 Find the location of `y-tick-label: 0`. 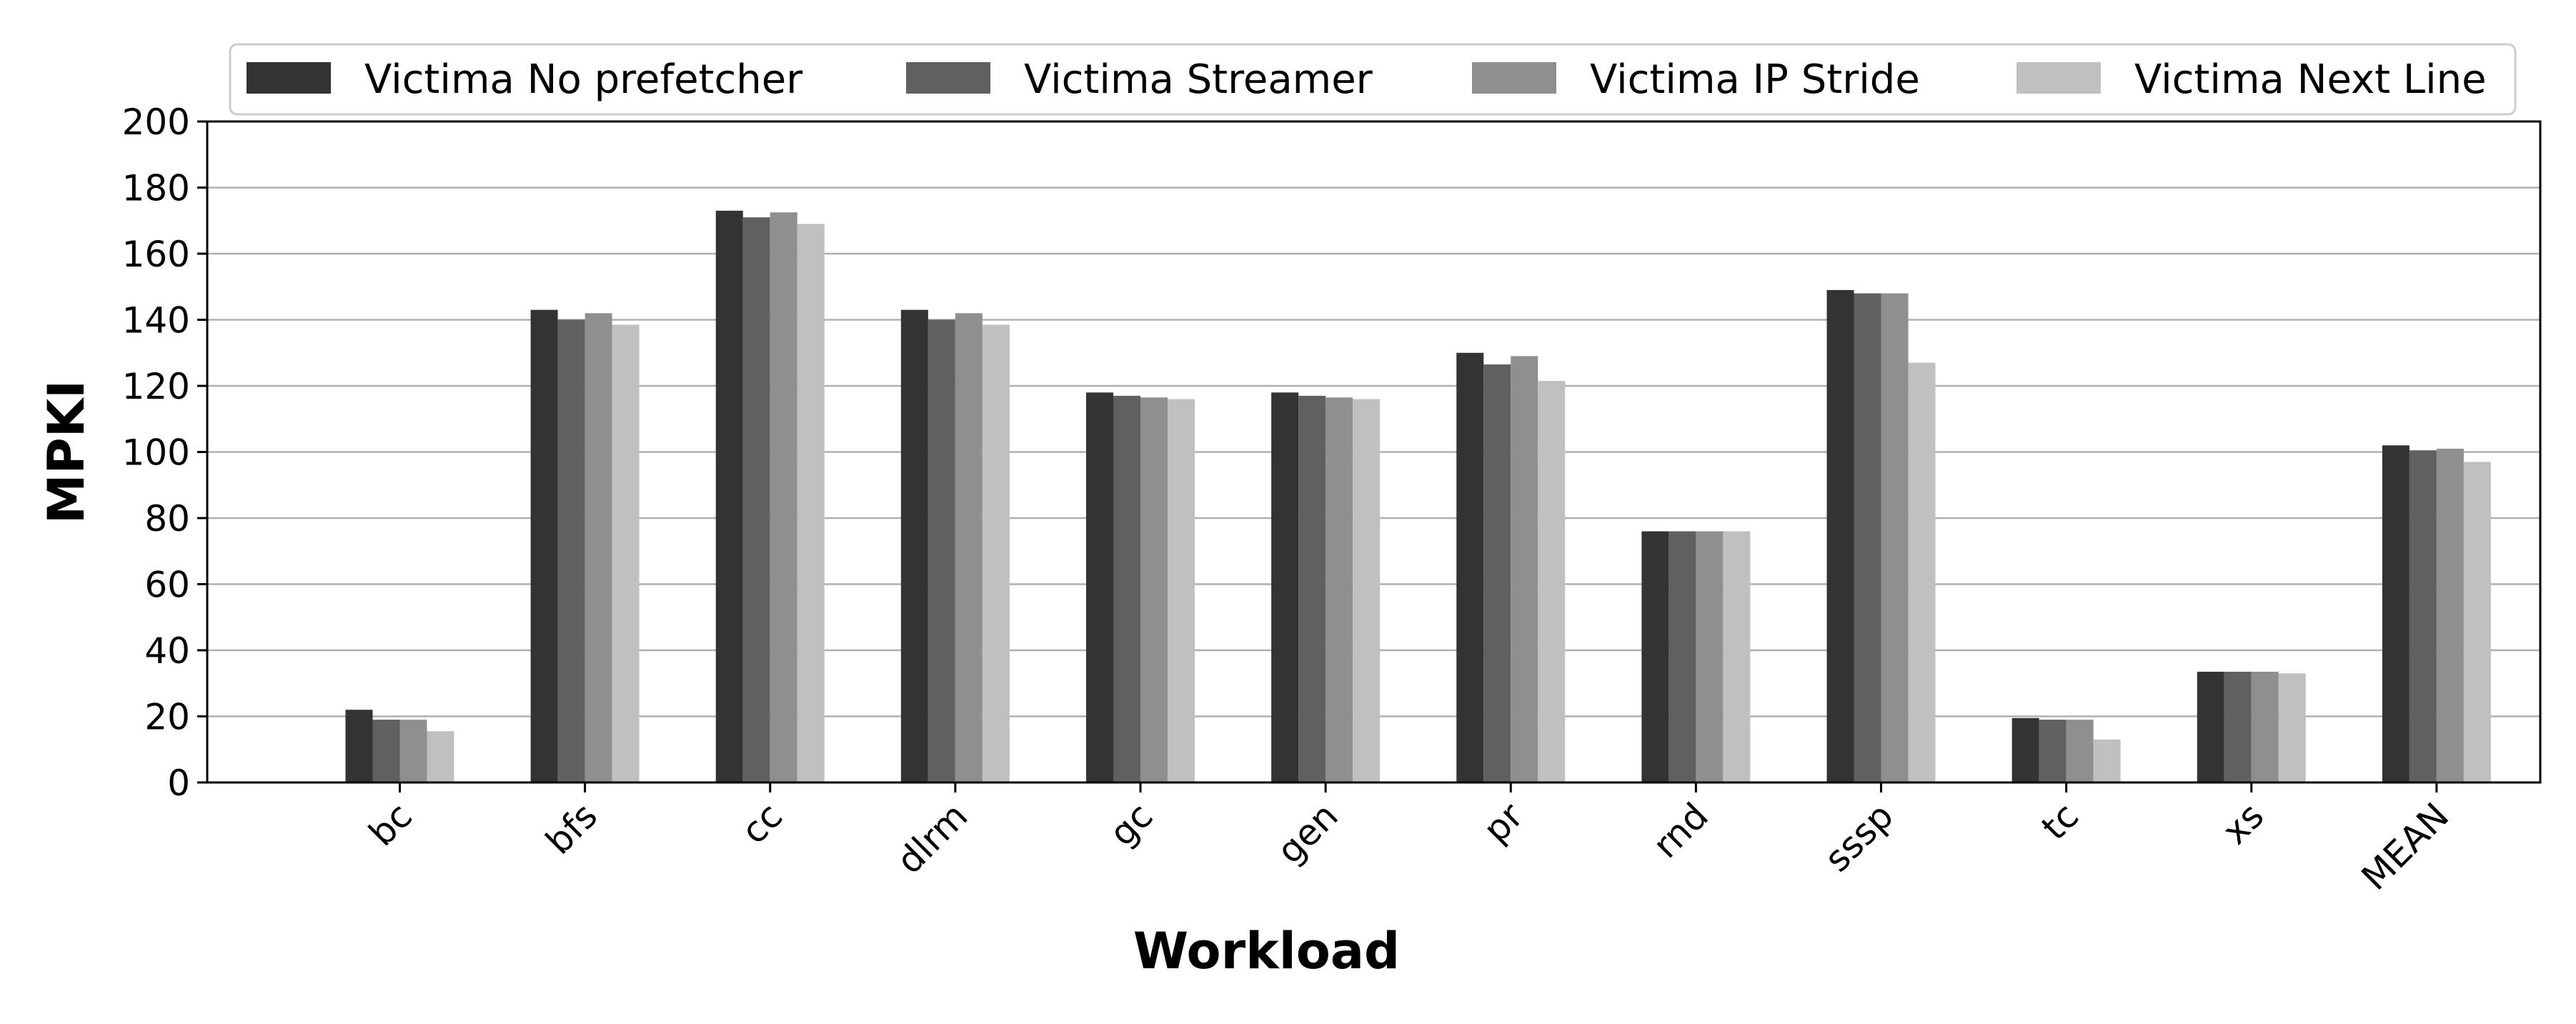

y-tick-label: 0 is located at coordinates (178, 783).